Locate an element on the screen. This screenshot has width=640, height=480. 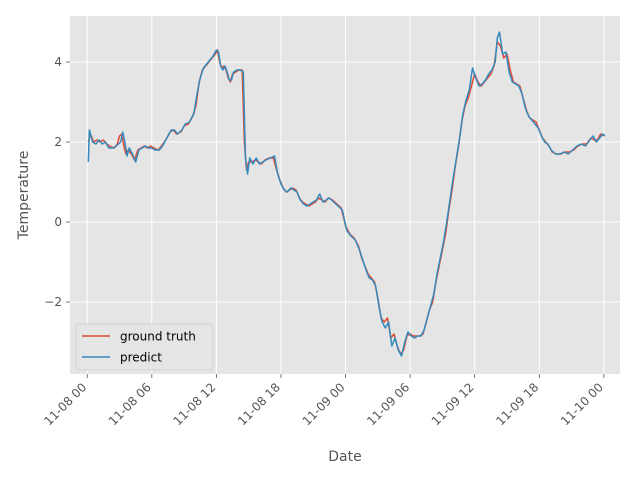
x-axis-title: Date is located at coordinates (344, 457).